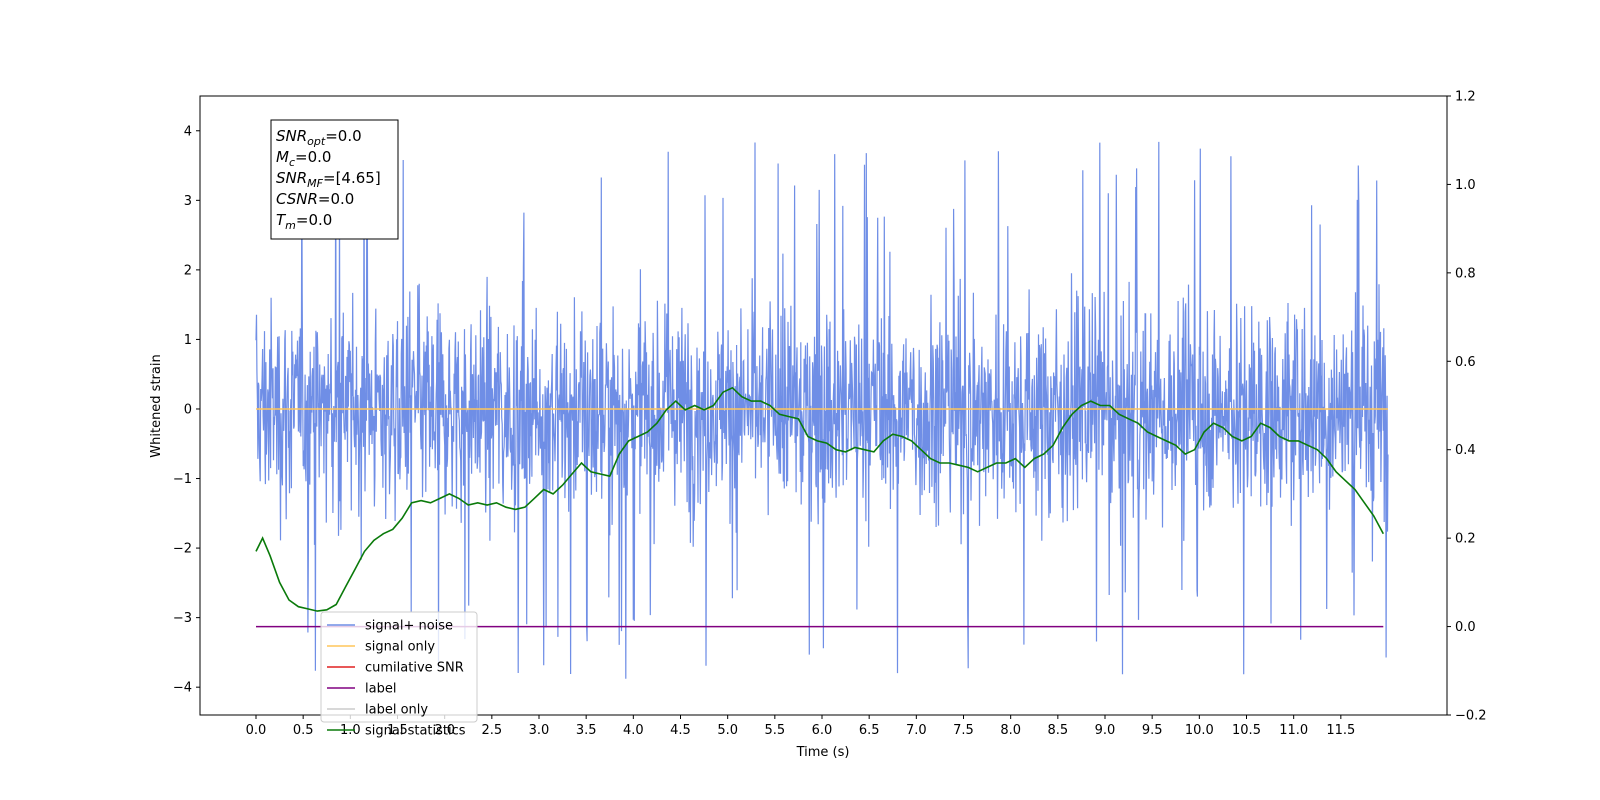  I want to click on annotation-line: CSNR=0.0, so click(315, 199).